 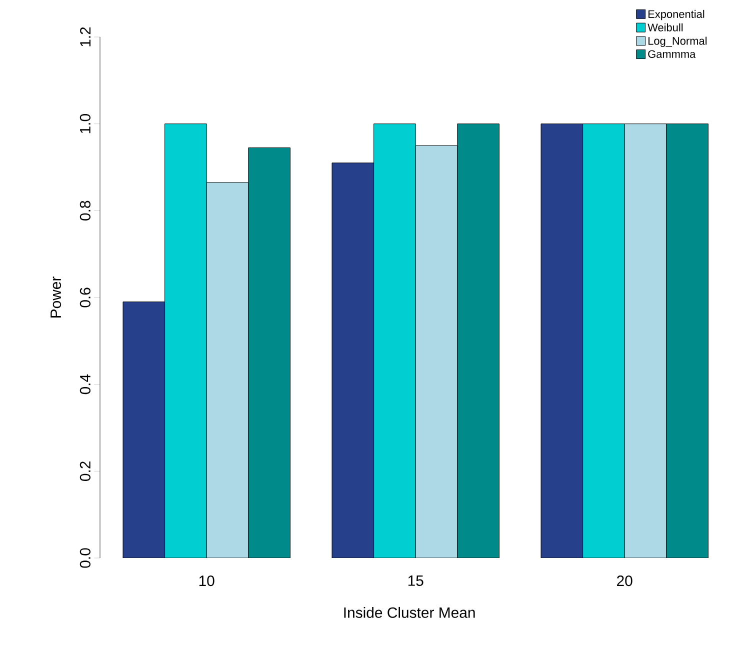 I want to click on legend-label: Weibull, so click(x=665, y=27).